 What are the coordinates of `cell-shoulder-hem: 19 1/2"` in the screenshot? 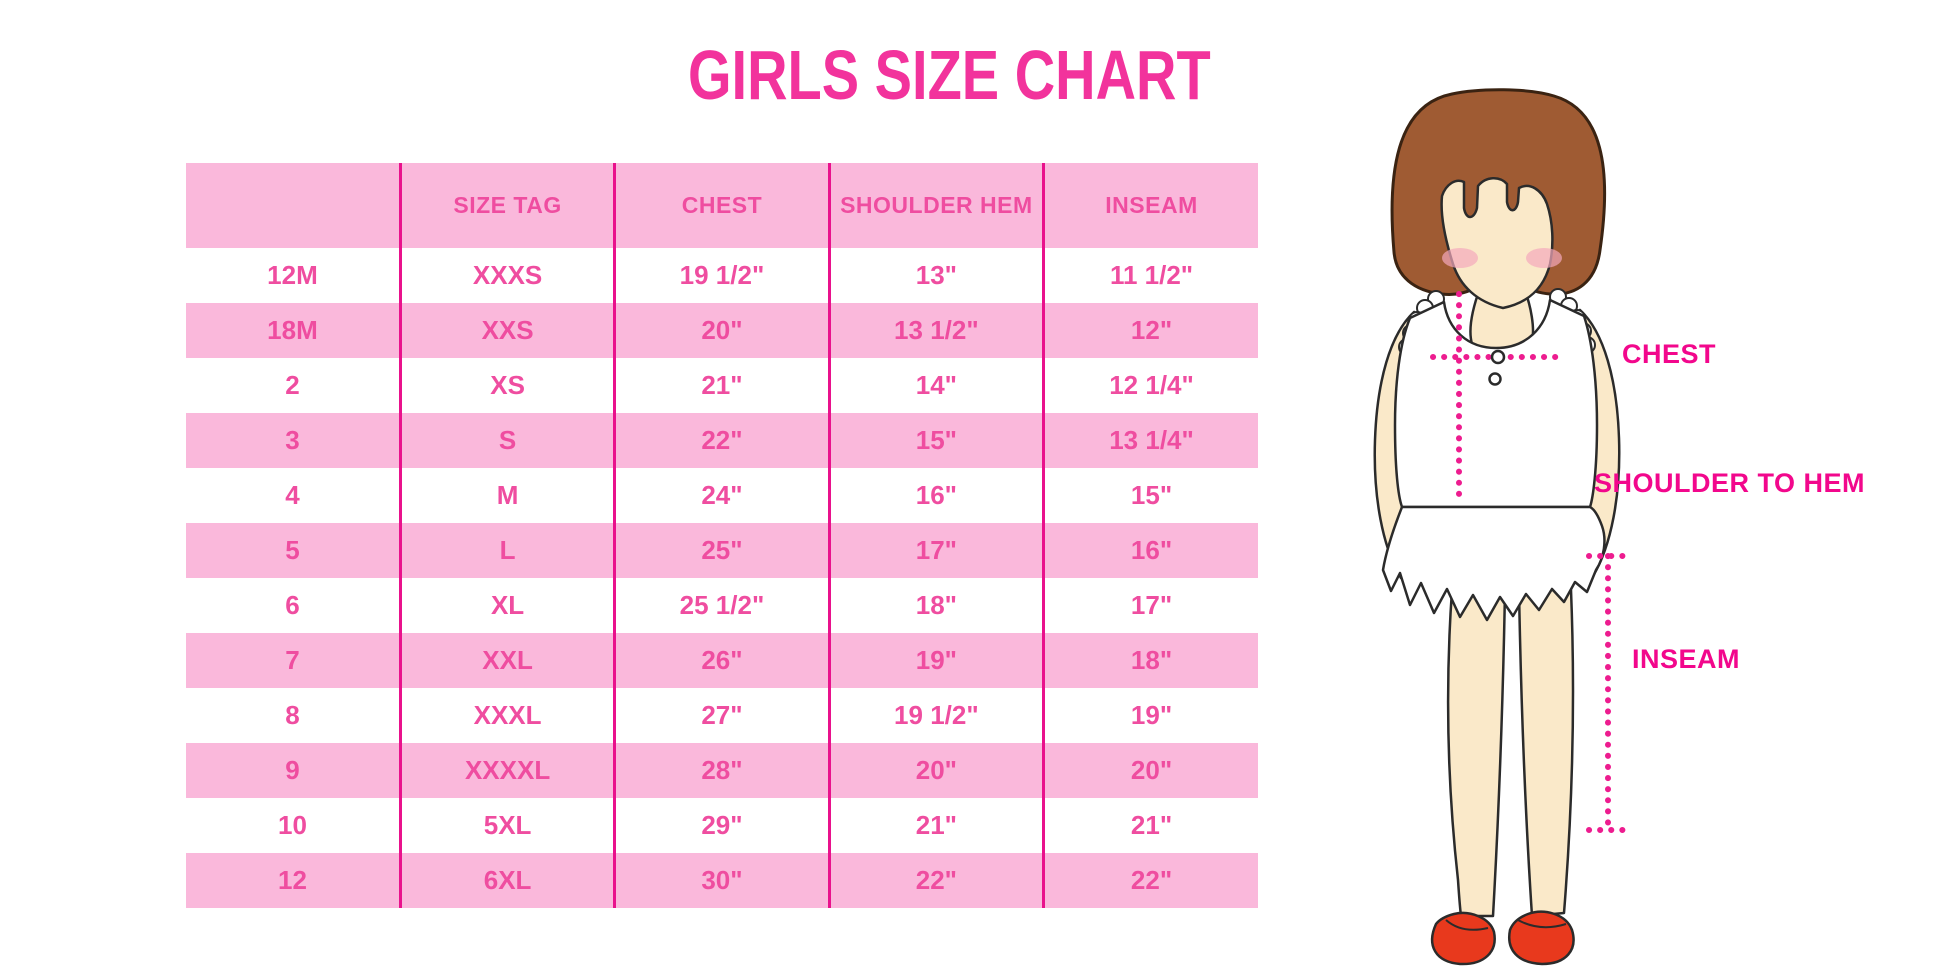 It's located at (935, 715).